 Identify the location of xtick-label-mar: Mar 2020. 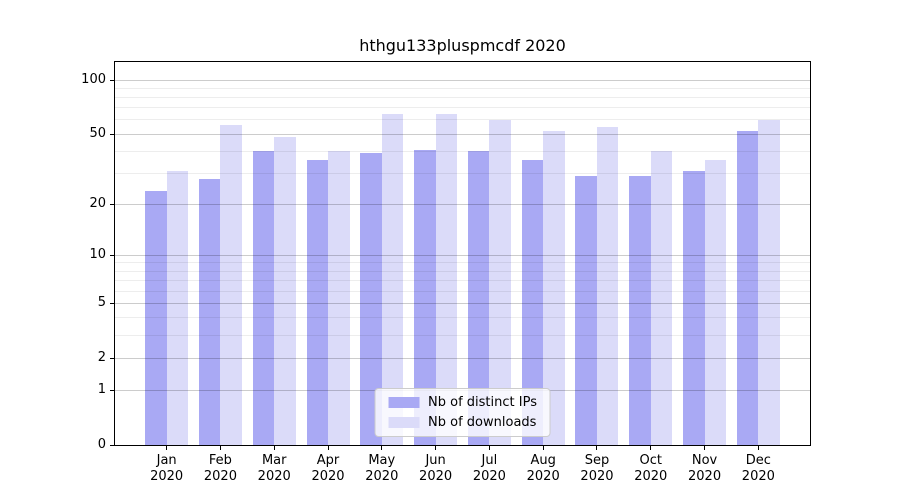
(274, 469).